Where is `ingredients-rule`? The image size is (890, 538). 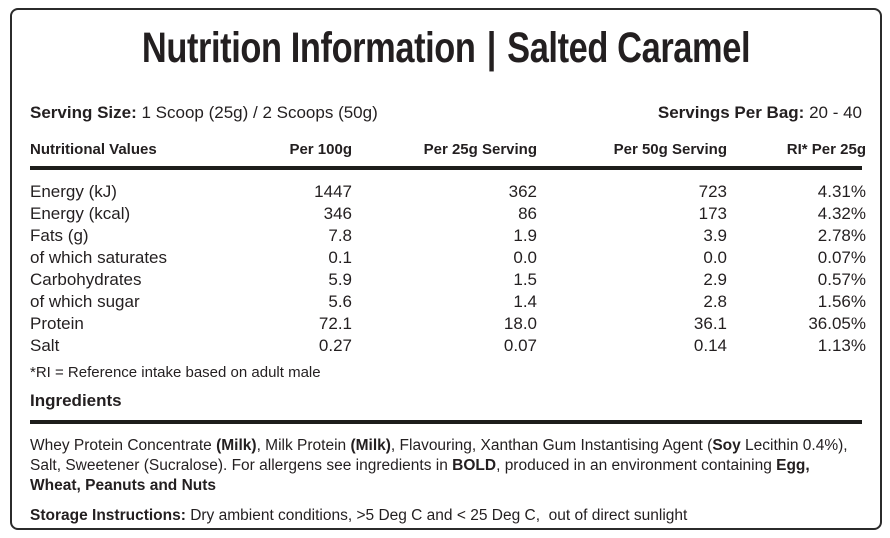
ingredients-rule is located at coordinates (446, 422).